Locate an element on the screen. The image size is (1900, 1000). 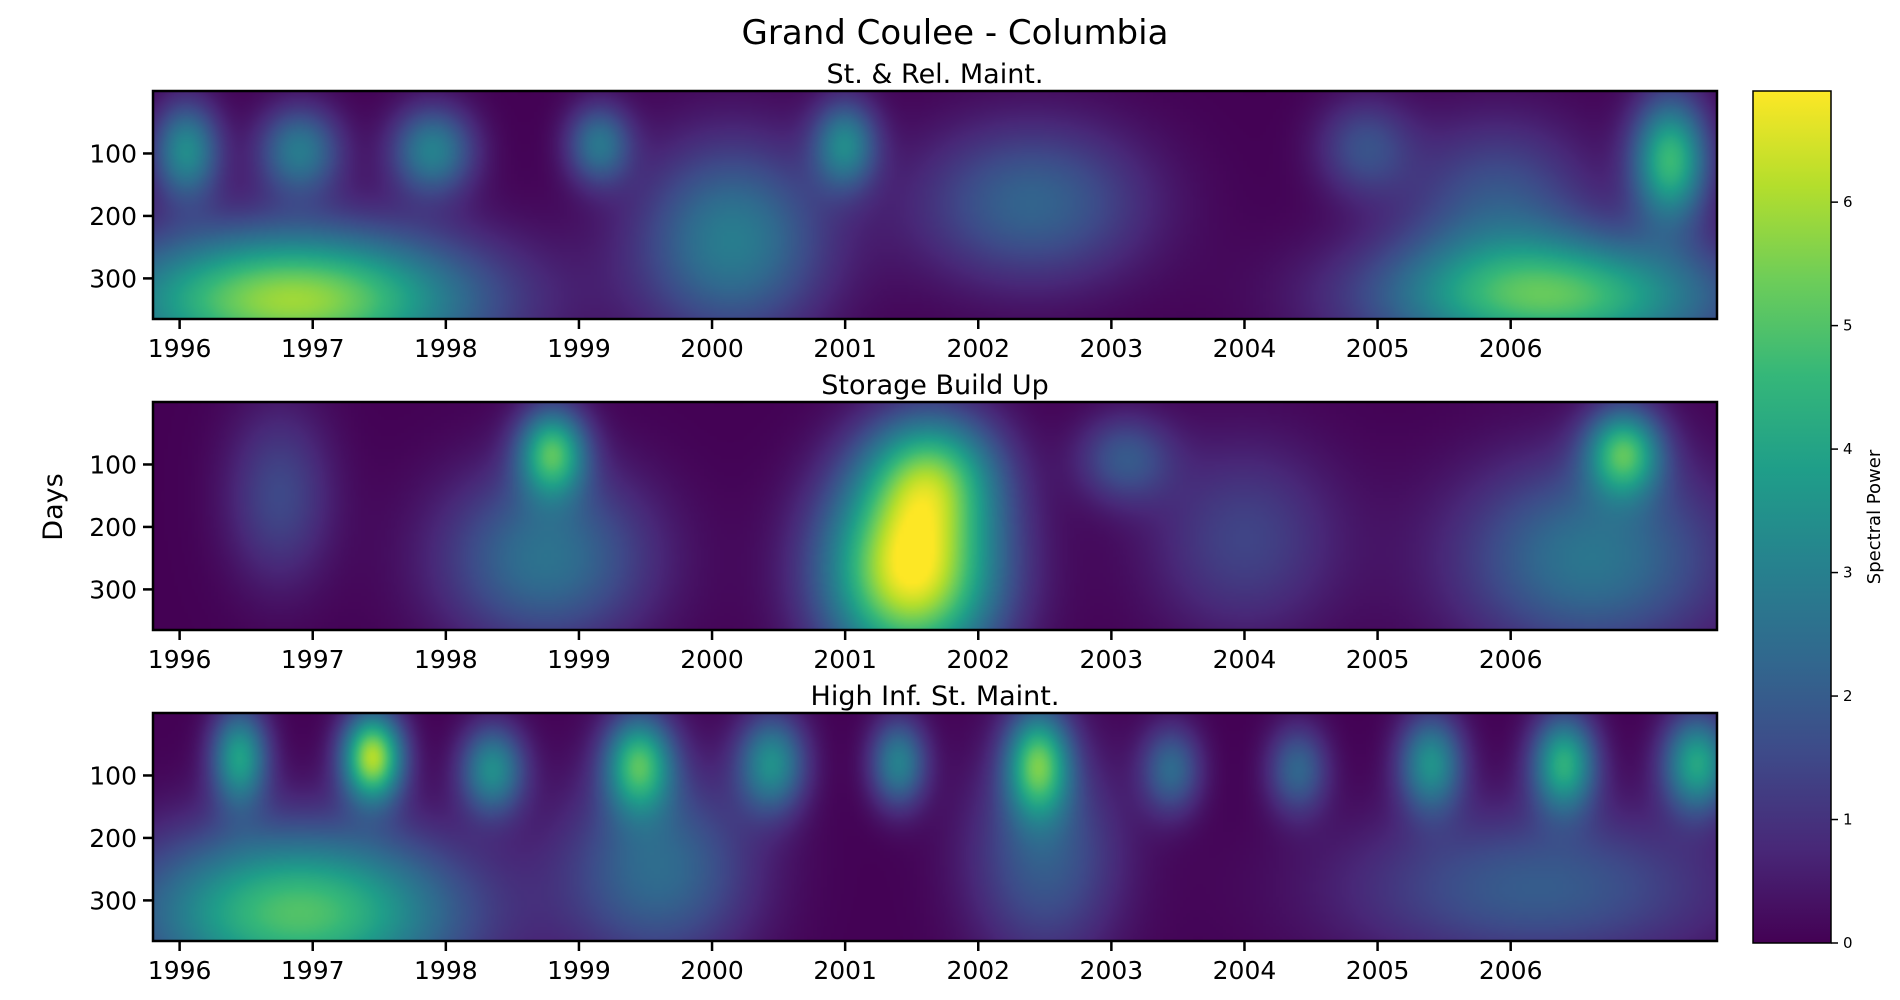
colorbar-tick: 6 is located at coordinates (1842, 202).